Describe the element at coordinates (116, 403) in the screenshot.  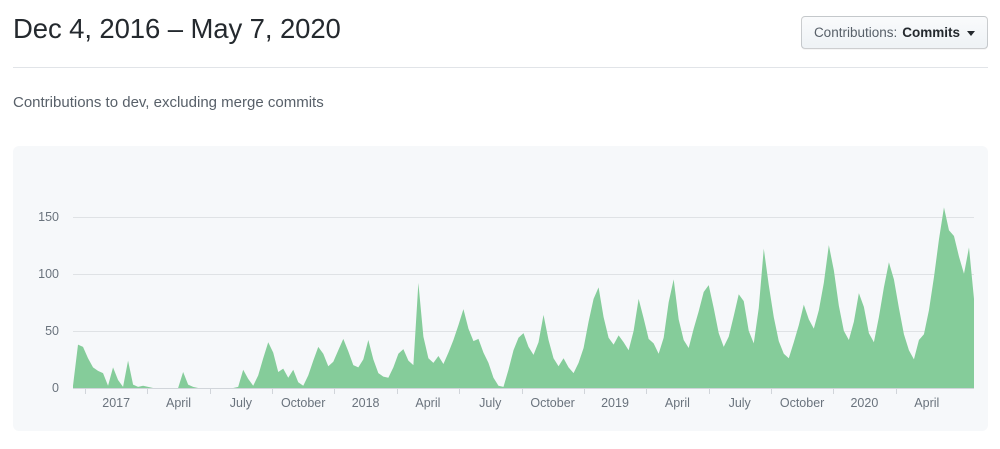
I see `x-tick-label-2017: 2017` at that location.